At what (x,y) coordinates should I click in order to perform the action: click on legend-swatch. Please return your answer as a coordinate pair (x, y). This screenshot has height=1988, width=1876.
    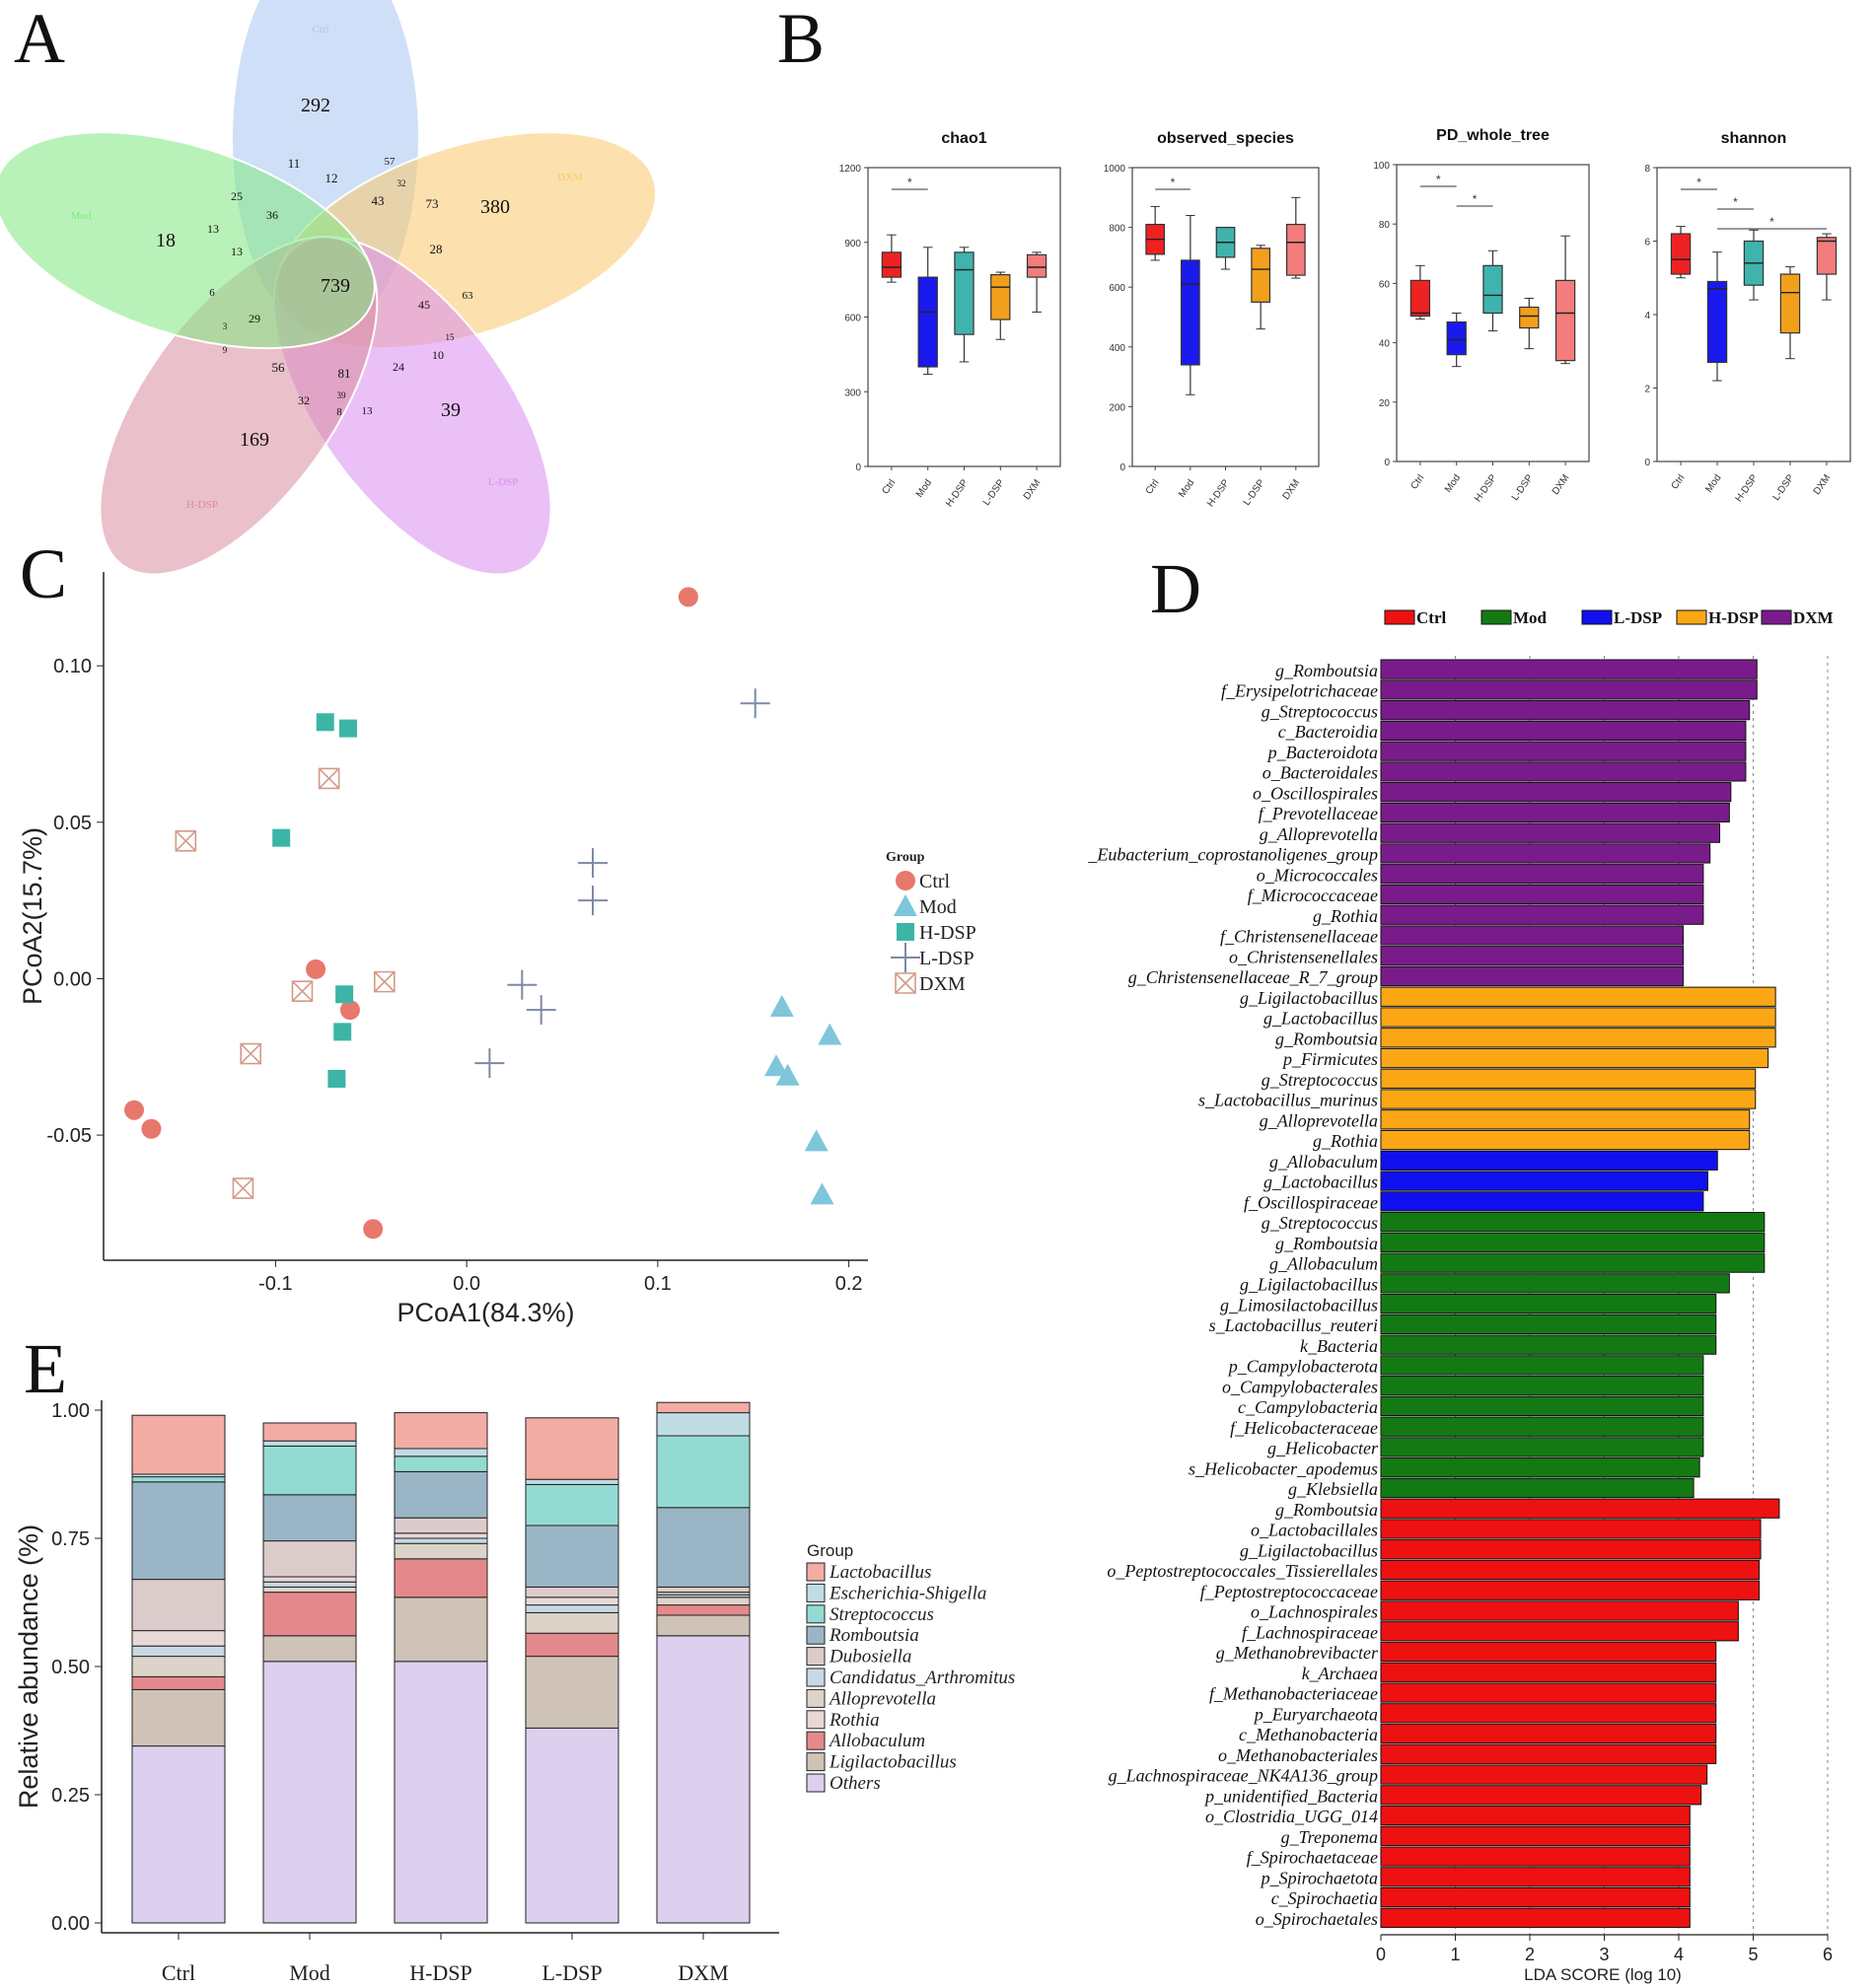
    Looking at the image, I should click on (816, 1592).